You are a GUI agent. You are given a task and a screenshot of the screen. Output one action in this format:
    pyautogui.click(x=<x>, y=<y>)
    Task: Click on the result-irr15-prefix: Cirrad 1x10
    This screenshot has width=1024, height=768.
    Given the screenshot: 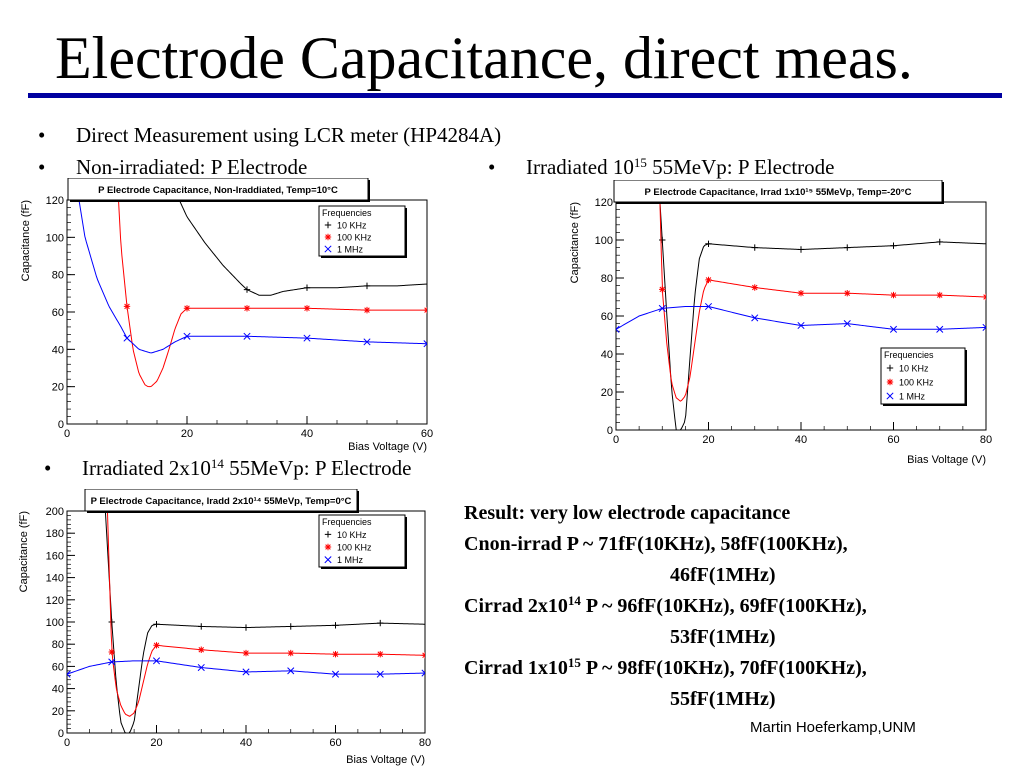 What is the action you would take?
    pyautogui.click(x=516, y=668)
    